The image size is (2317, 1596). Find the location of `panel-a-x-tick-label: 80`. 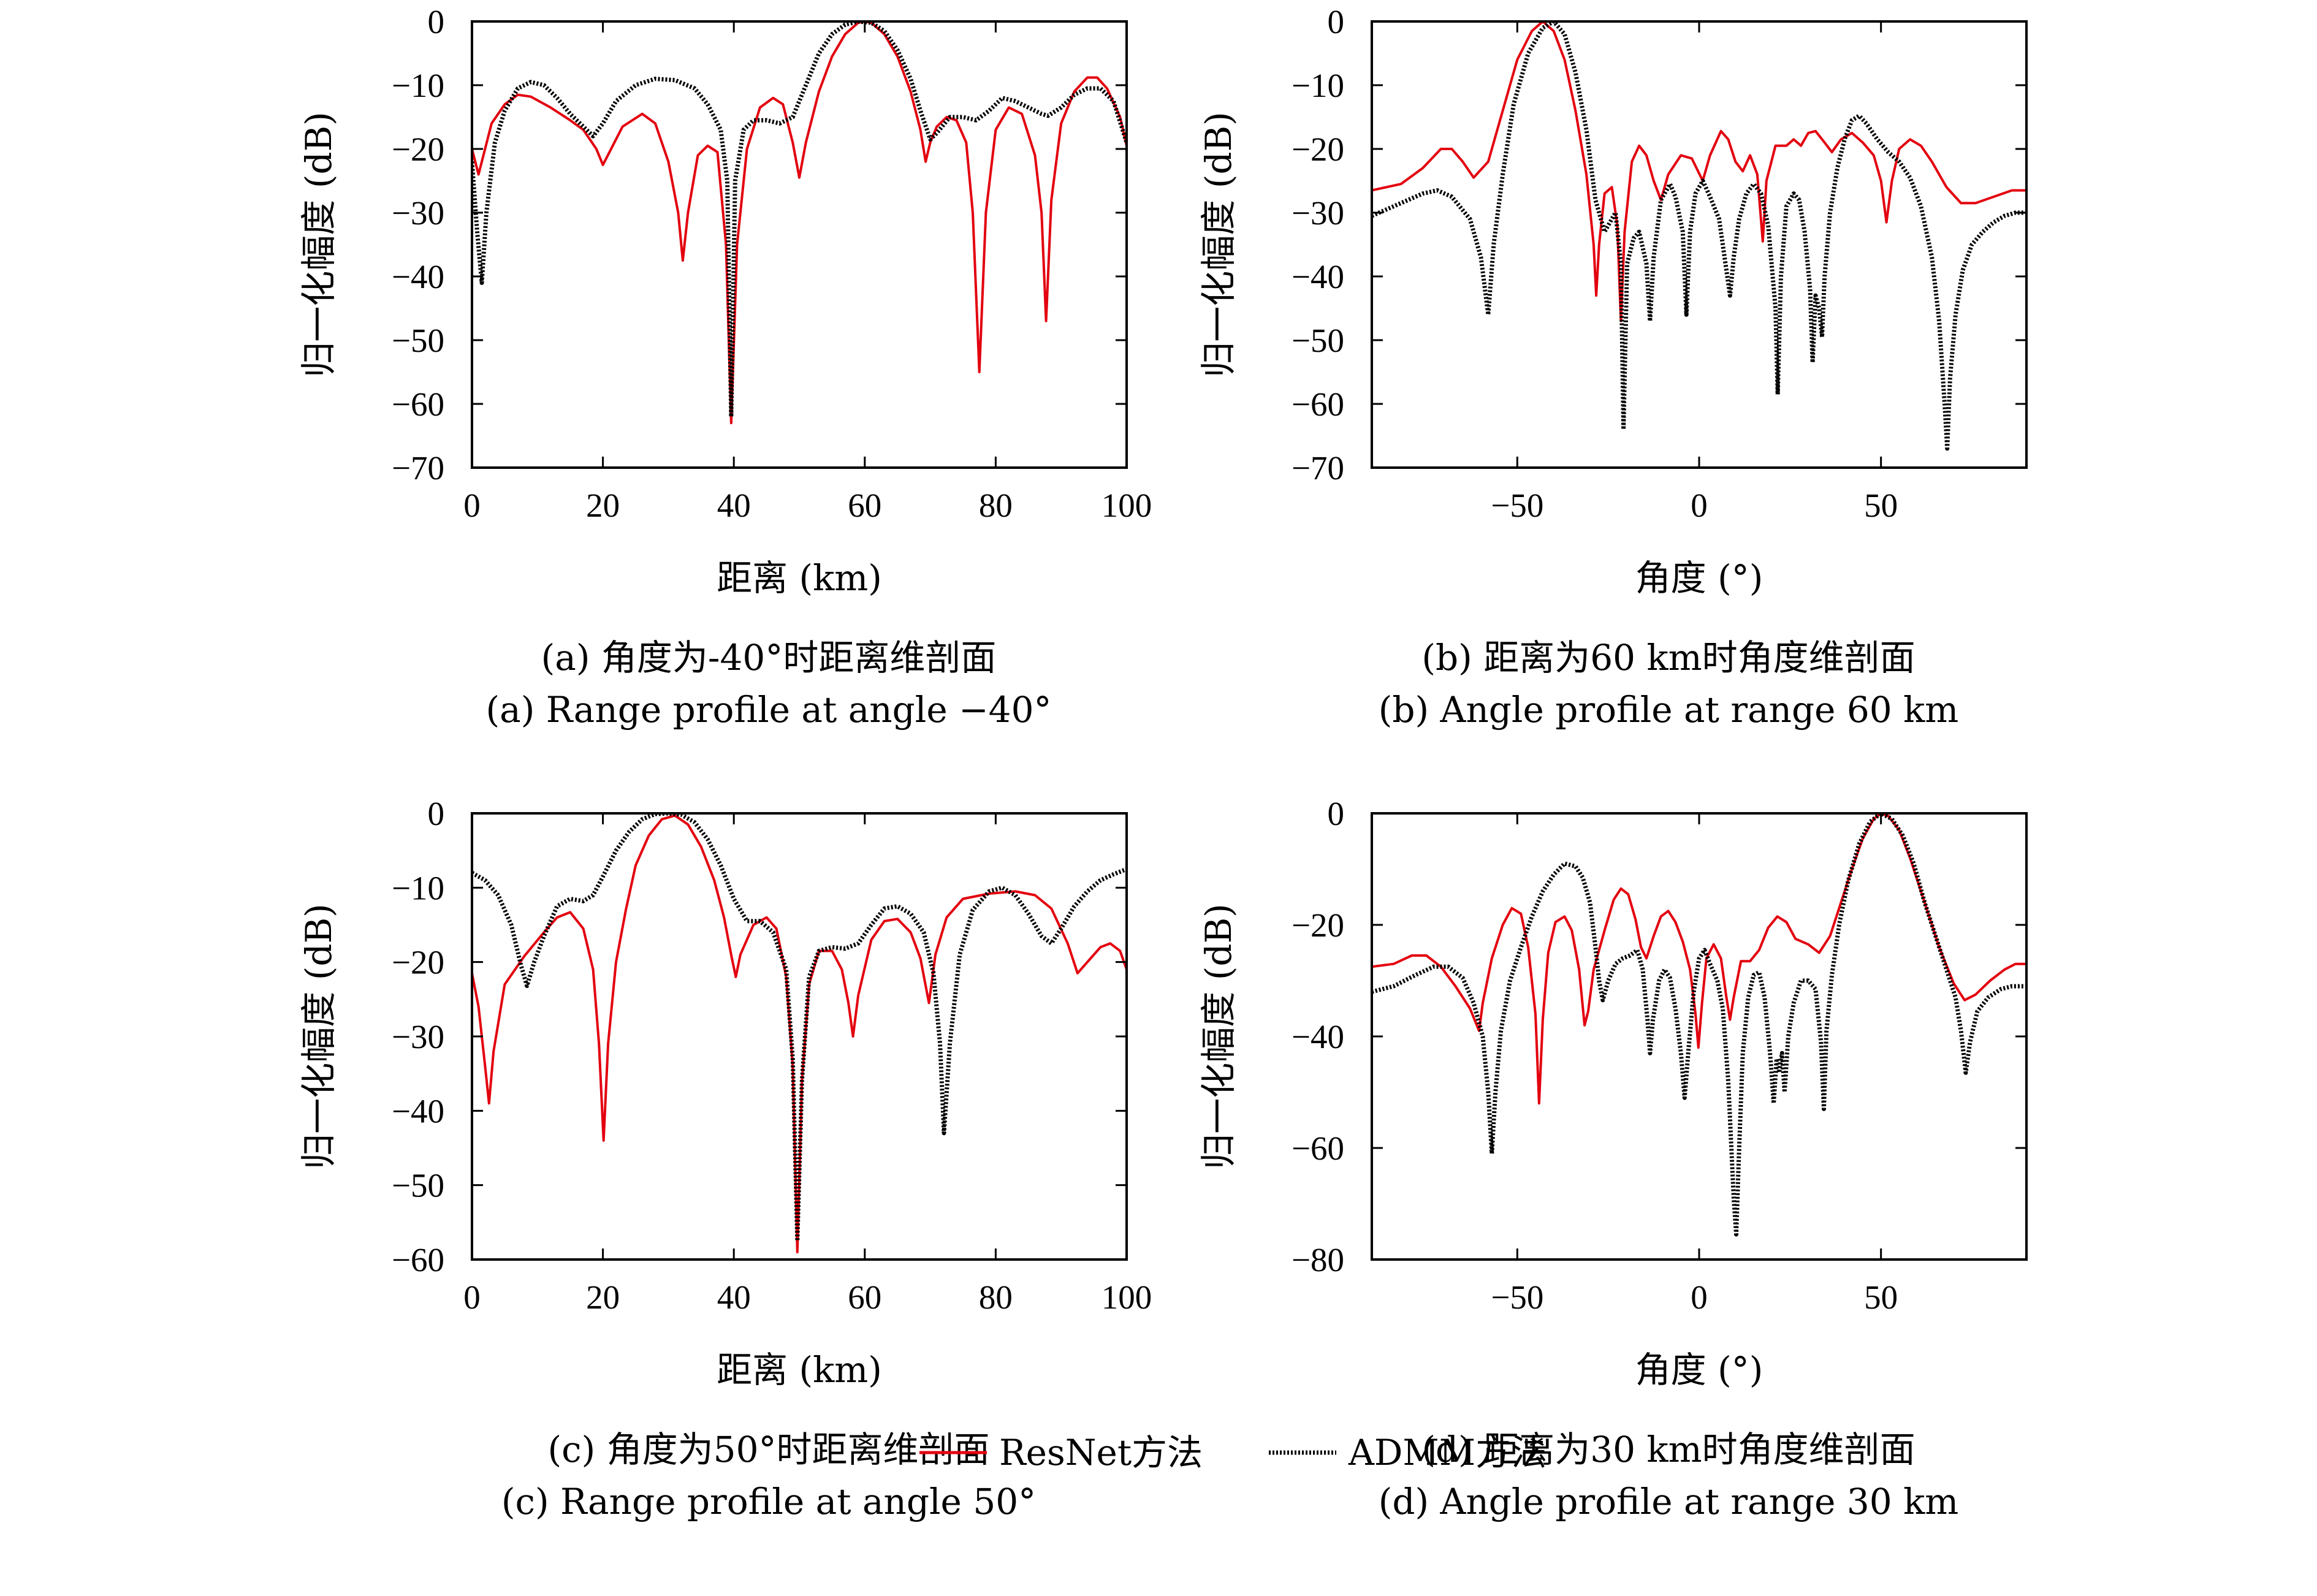

panel-a-x-tick-label: 80 is located at coordinates (996, 506).